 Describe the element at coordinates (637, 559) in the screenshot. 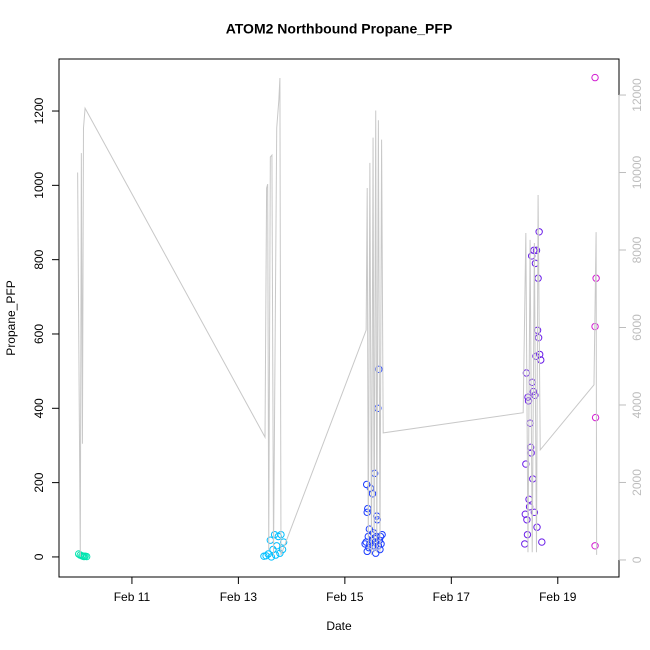

I see `y2-tick-label: 0` at that location.